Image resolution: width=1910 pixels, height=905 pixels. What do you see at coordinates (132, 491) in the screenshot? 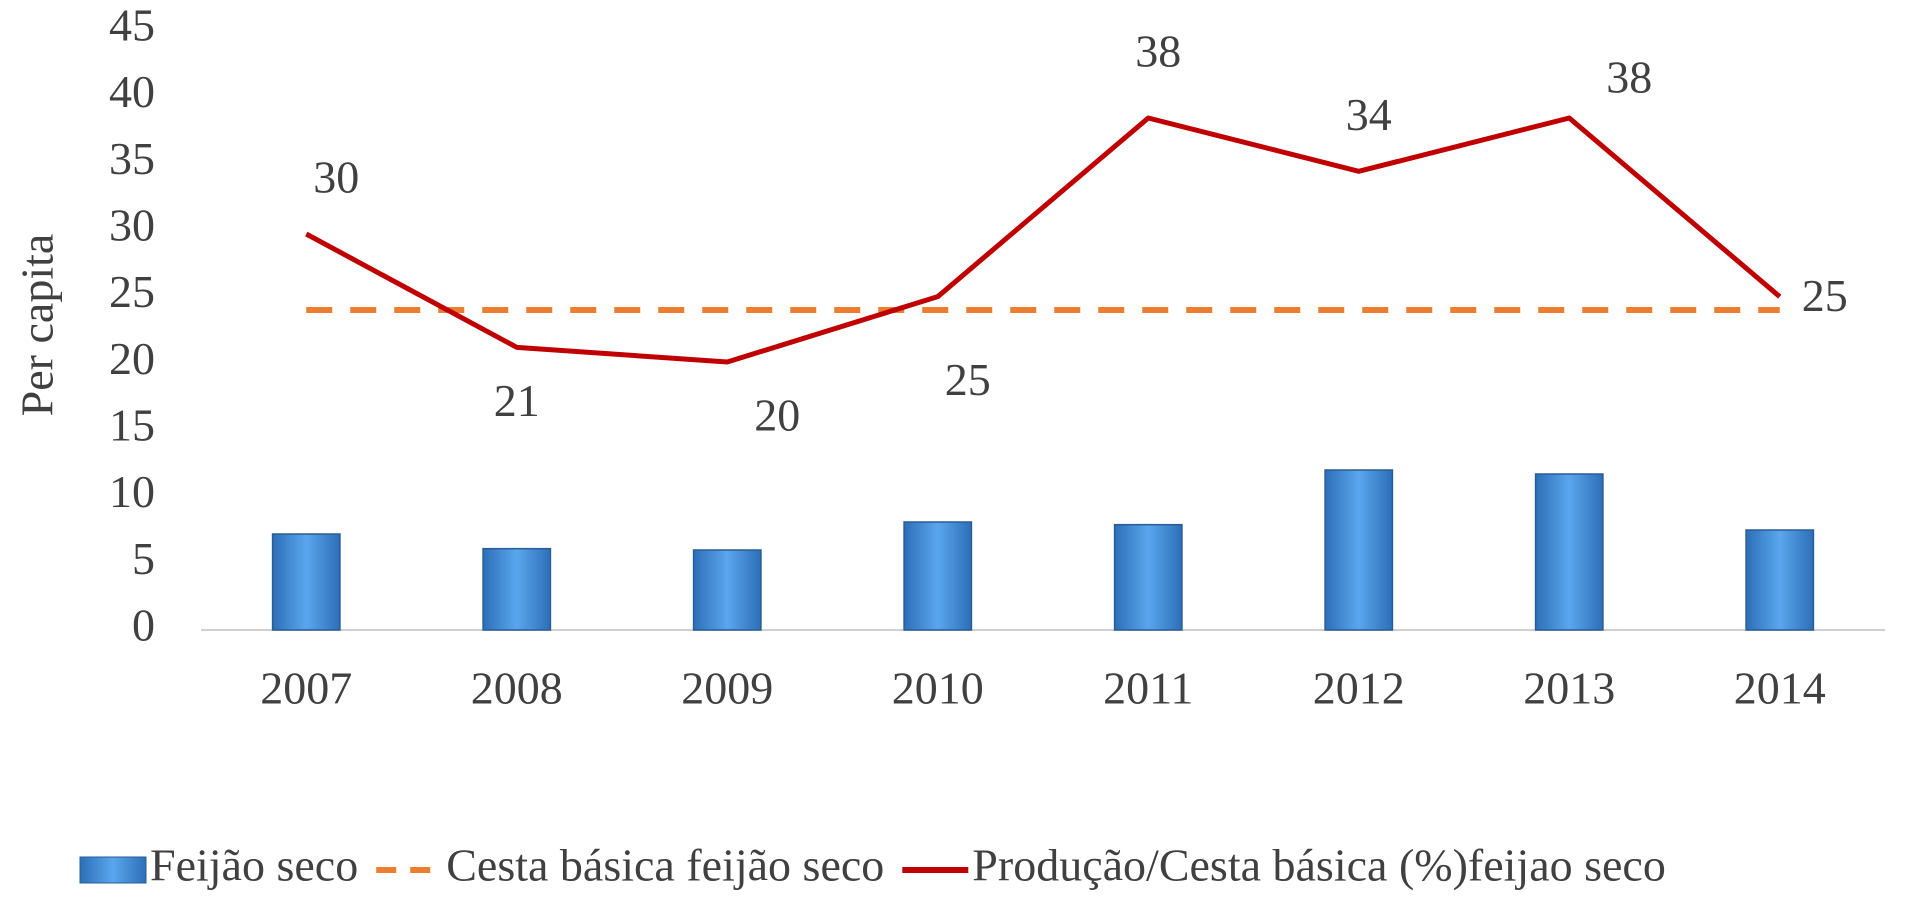
I see `y-tick-label: 10` at bounding box center [132, 491].